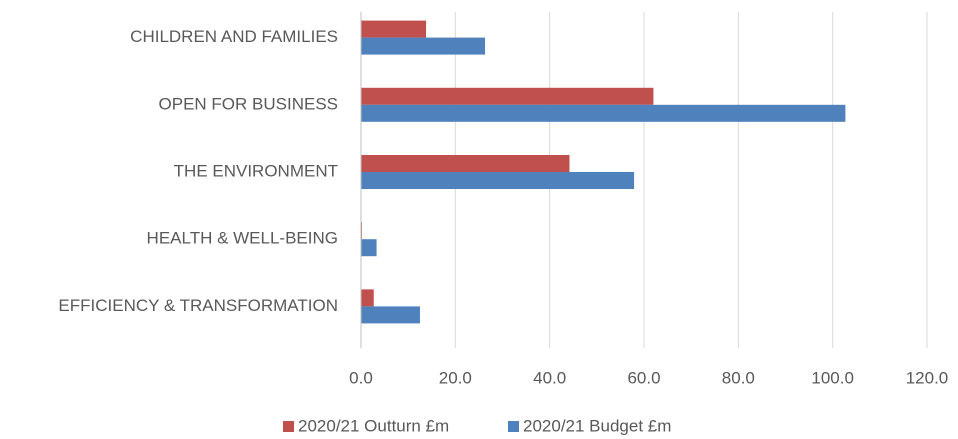  Describe the element at coordinates (832, 377) in the screenshot. I see `x-tick-label: 100.0` at that location.